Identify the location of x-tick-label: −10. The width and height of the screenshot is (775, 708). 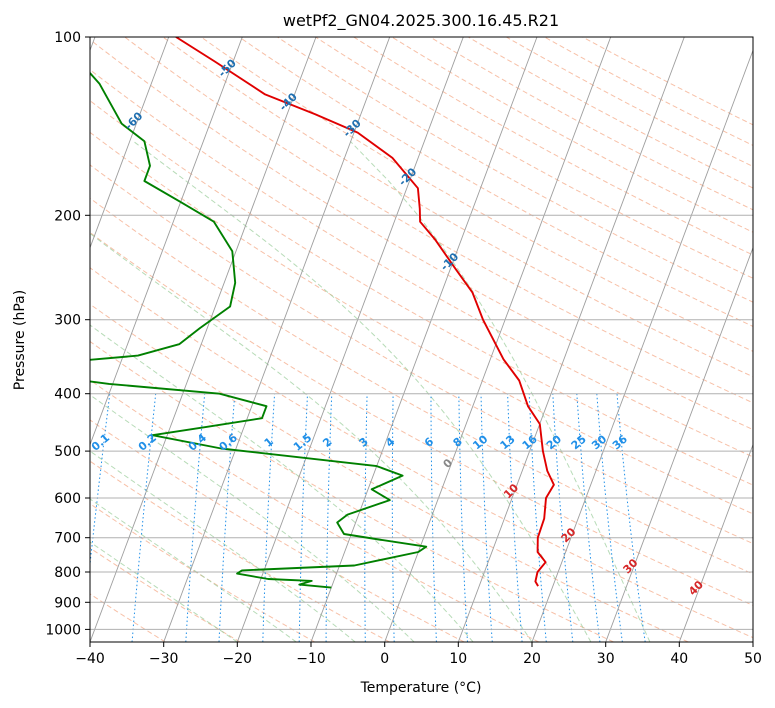
(311, 659).